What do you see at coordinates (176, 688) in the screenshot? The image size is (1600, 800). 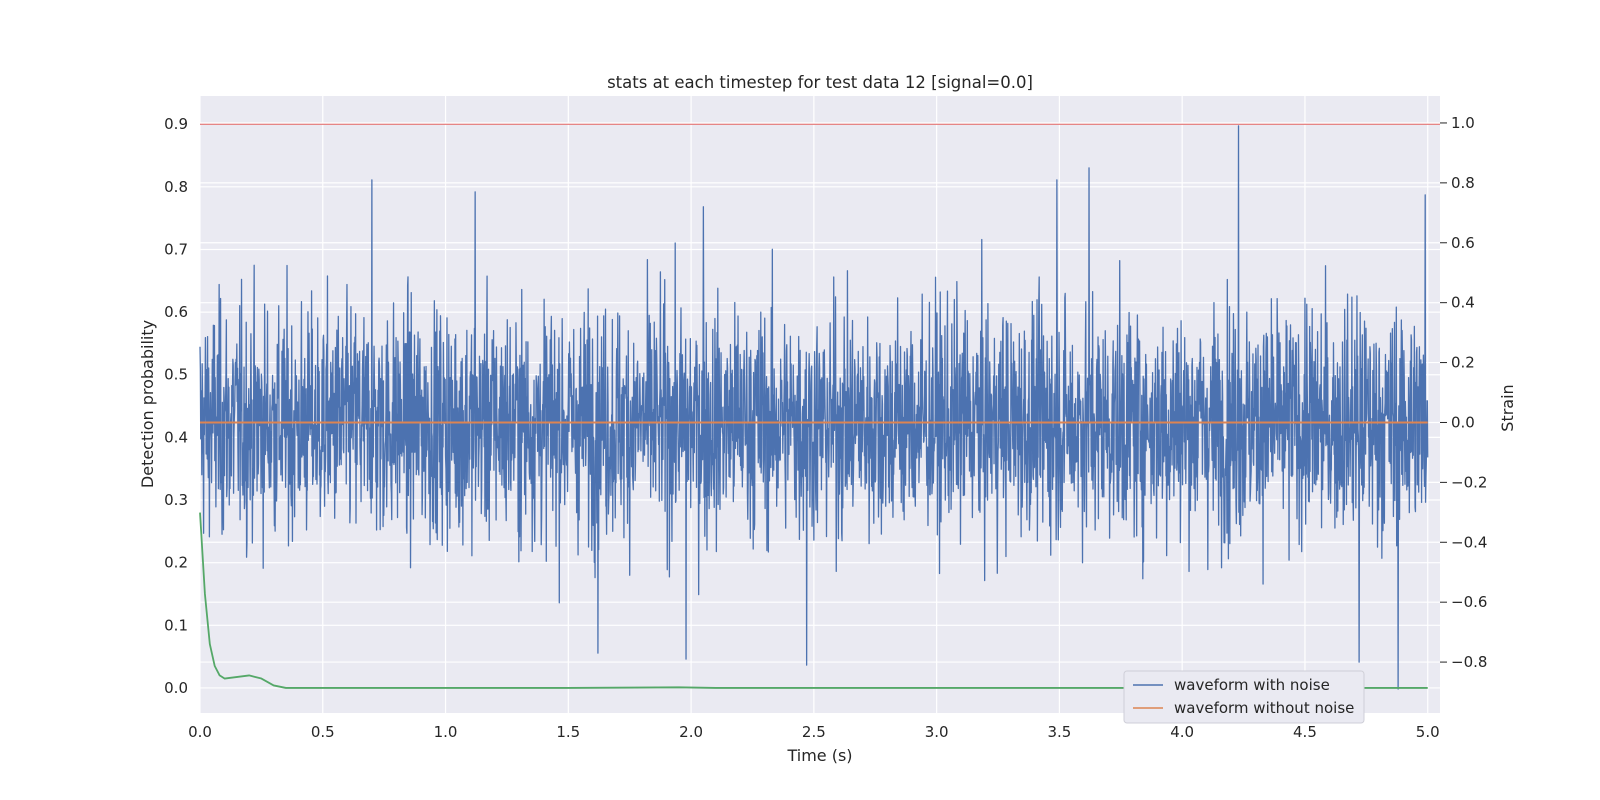 I see `y-tick-label: 0.0` at bounding box center [176, 688].